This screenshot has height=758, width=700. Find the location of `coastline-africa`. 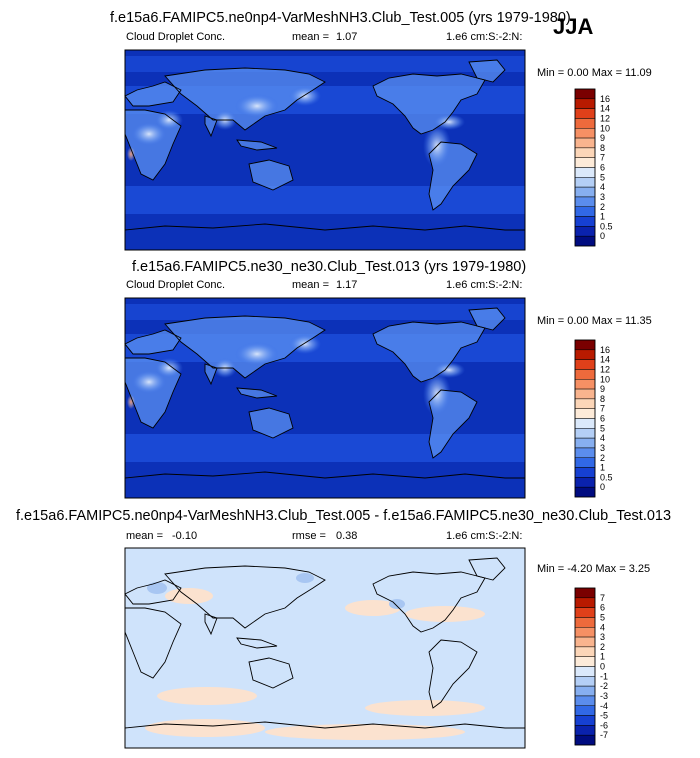

coastline-africa is located at coordinates (153, 145).